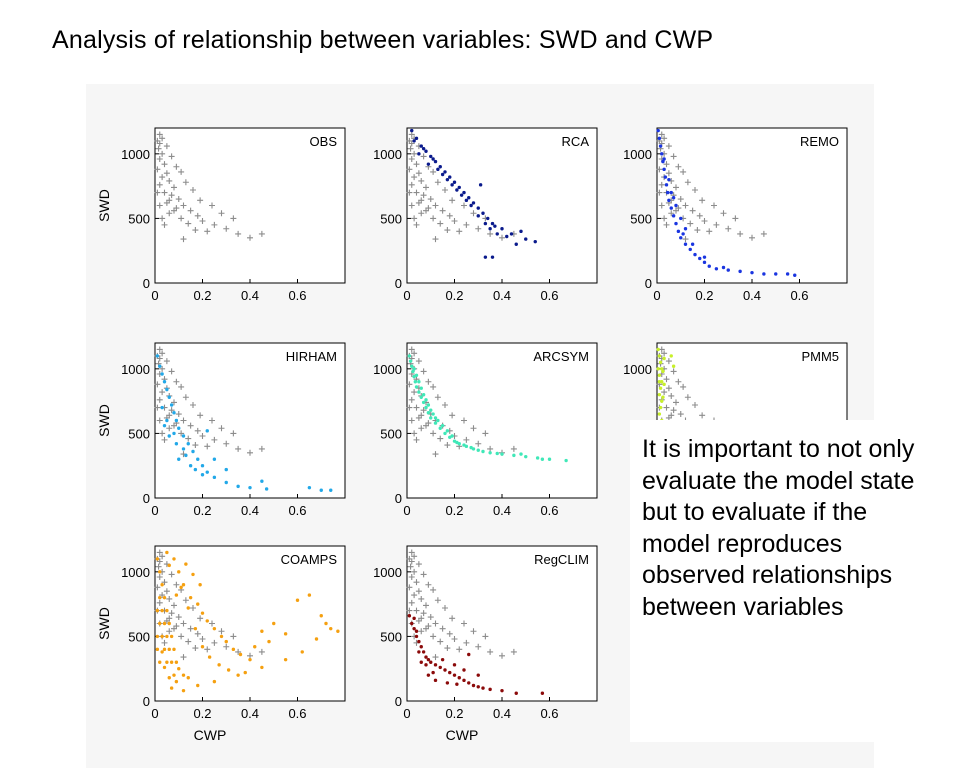 This screenshot has height=768, width=960. What do you see at coordinates (154, 713) in the screenshot?
I see `x-tick-label: 0` at bounding box center [154, 713].